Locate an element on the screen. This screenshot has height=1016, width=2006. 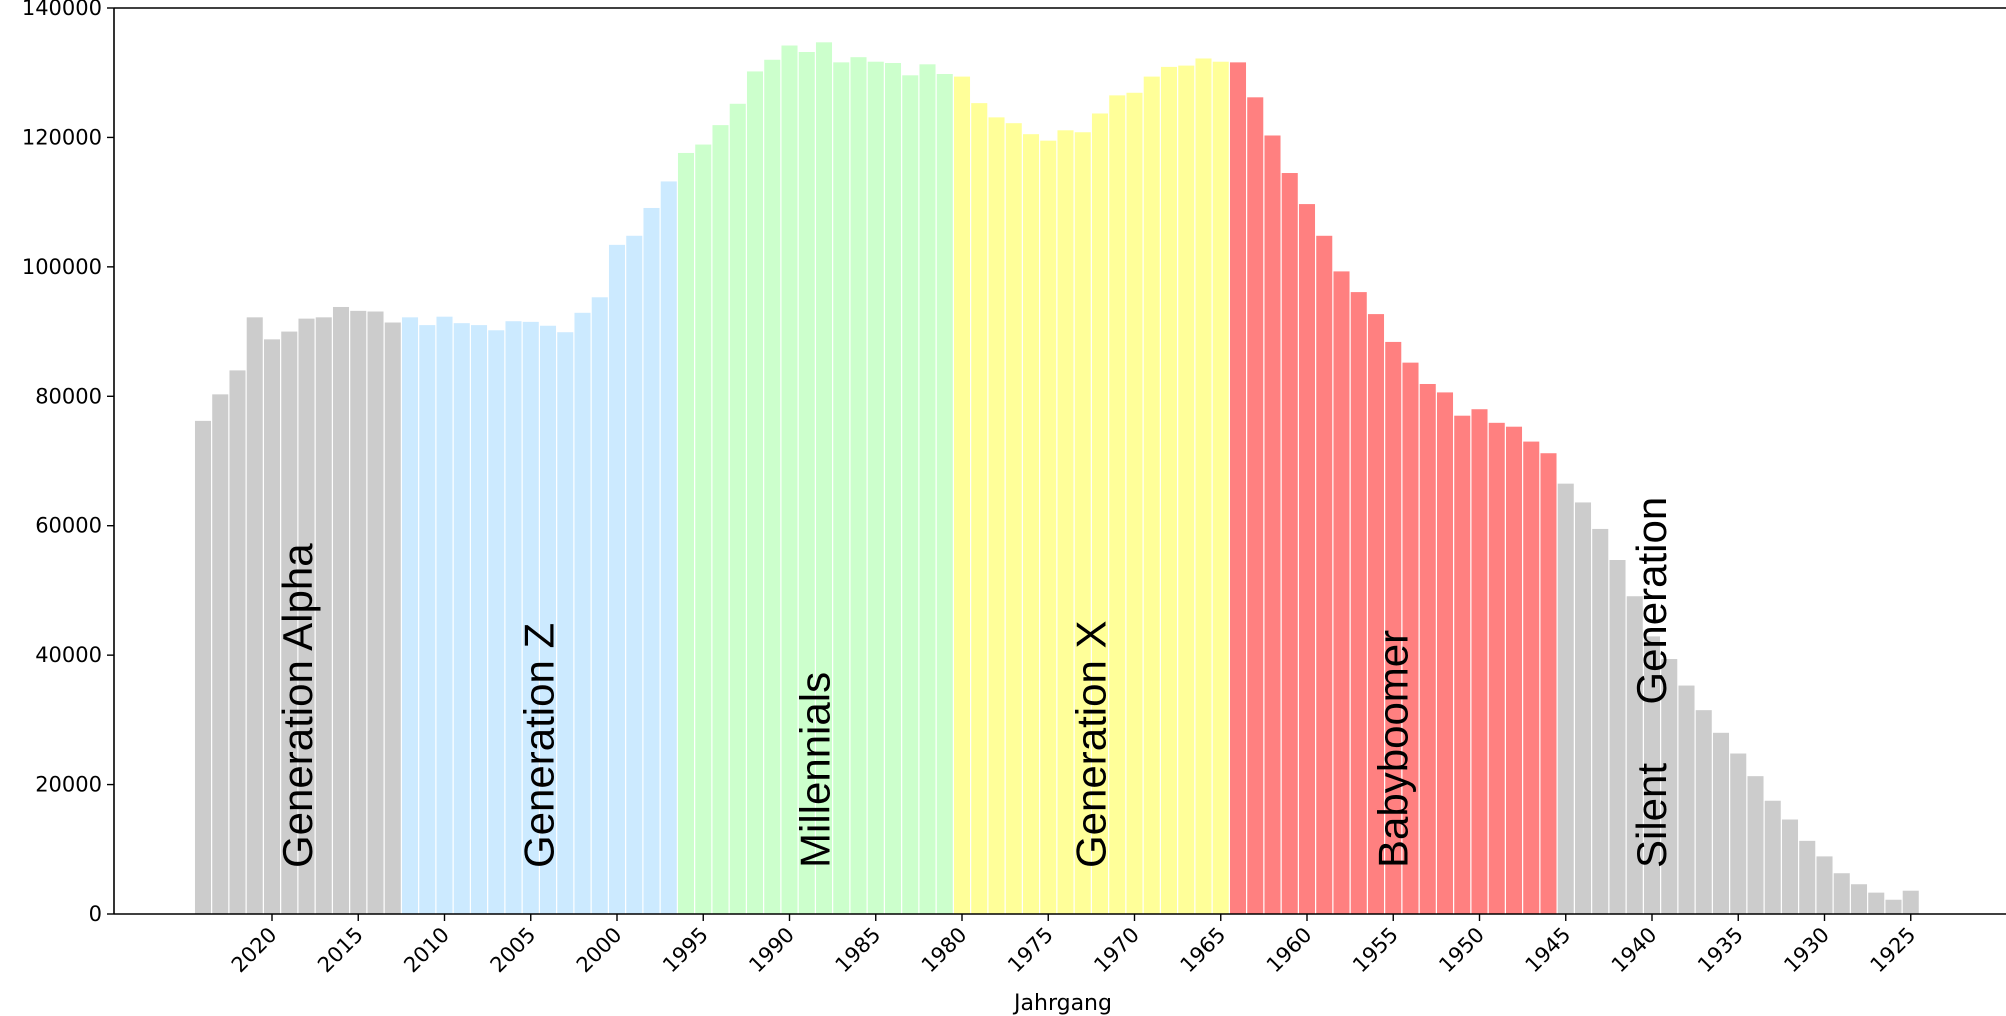
bar-1932 is located at coordinates (1790, 866).